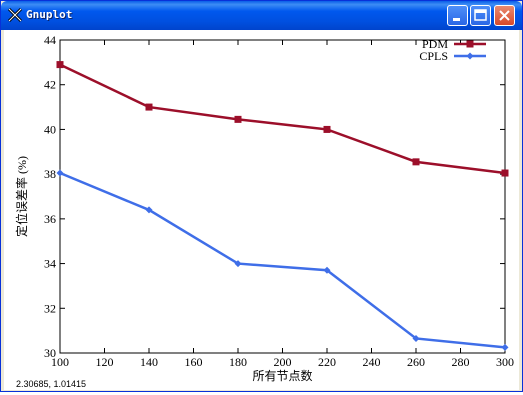  Describe the element at coordinates (105, 362) in the screenshot. I see `x-tick-label: 120` at that location.